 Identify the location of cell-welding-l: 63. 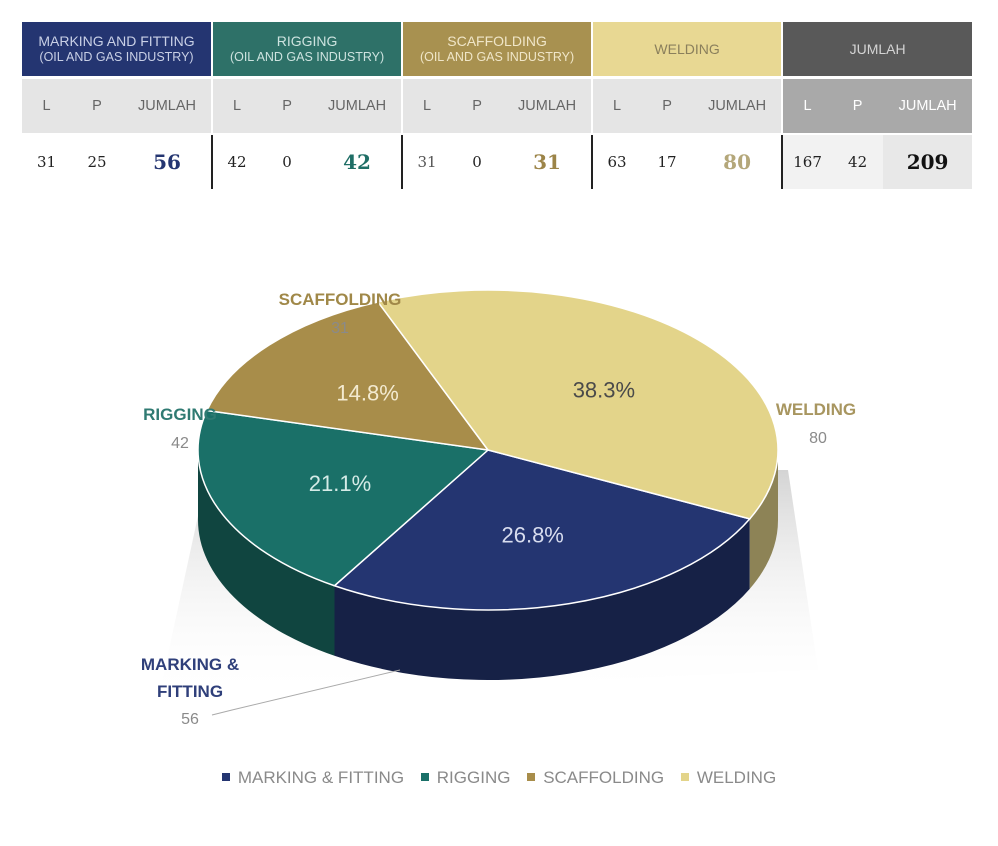
(616, 161).